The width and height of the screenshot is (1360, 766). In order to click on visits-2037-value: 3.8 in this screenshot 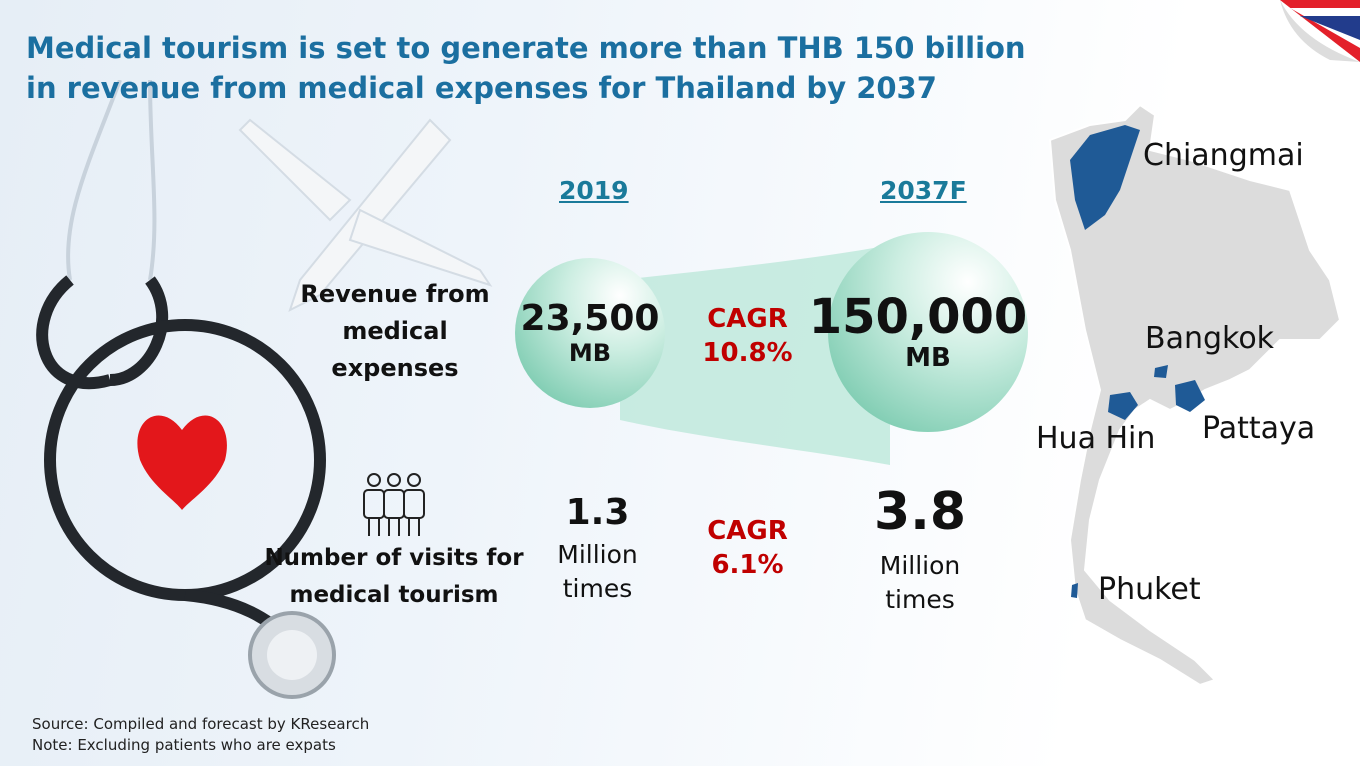, I will do `click(920, 512)`.